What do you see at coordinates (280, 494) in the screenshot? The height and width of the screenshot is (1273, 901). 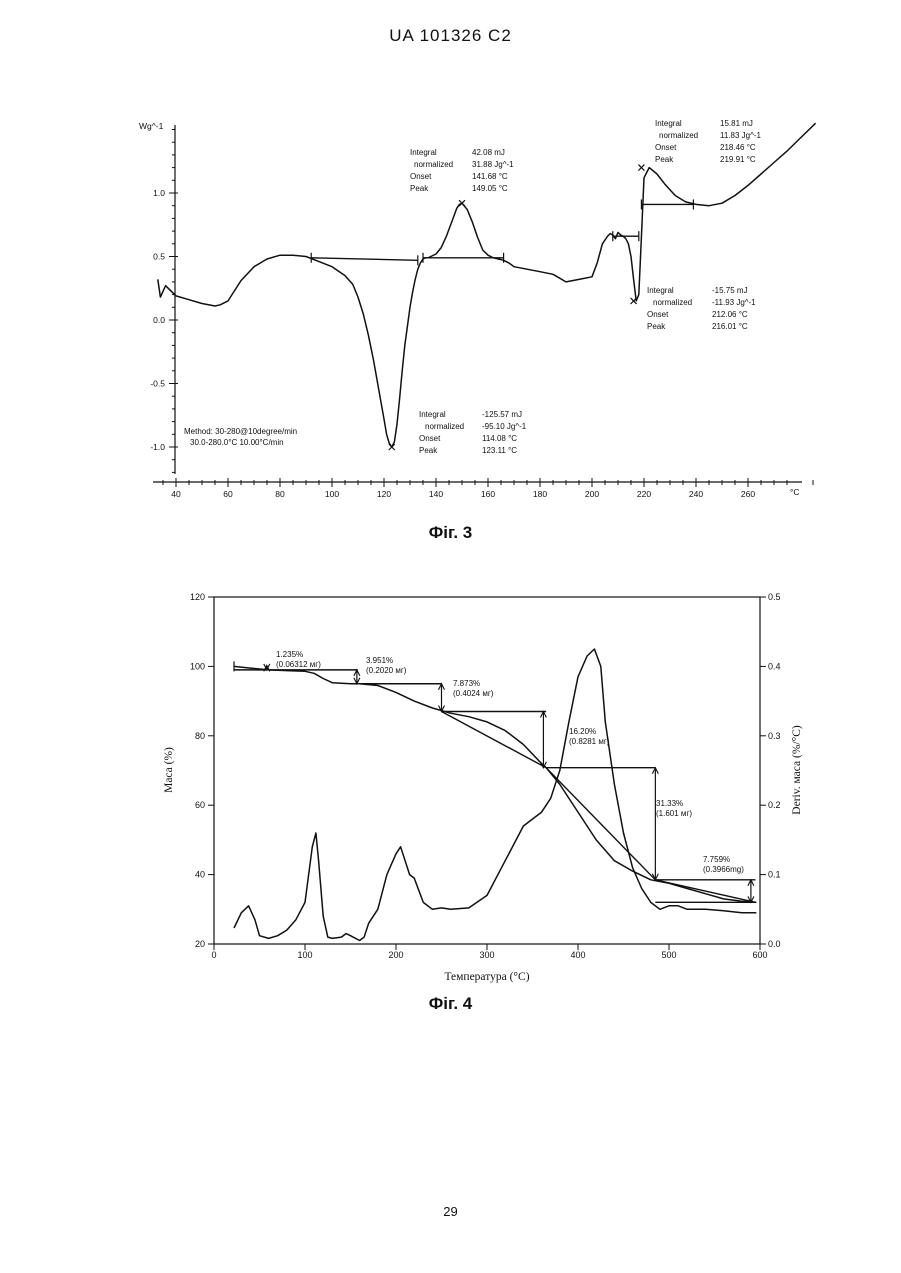 I see `x-tick-label: 80` at bounding box center [280, 494].